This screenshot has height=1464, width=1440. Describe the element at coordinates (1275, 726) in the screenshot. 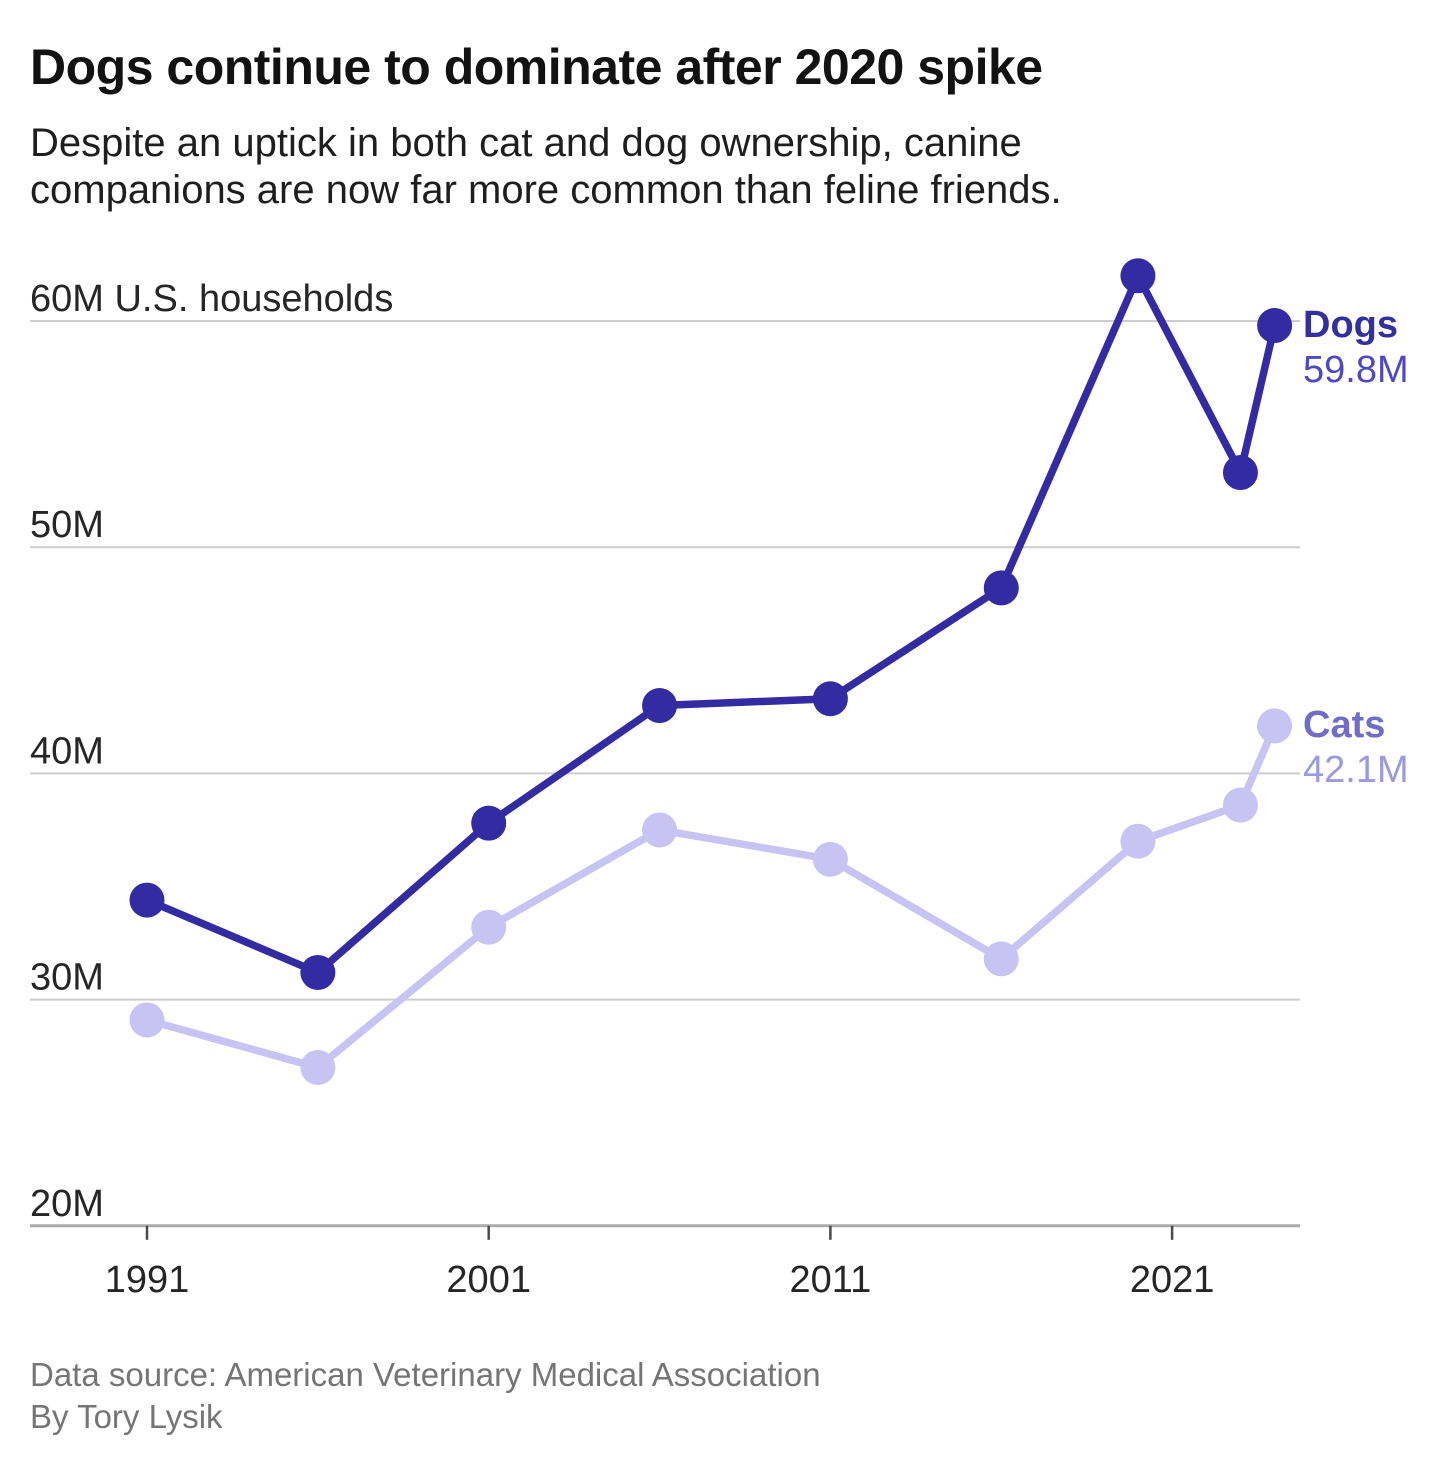

I see `cats-point-2024` at that location.